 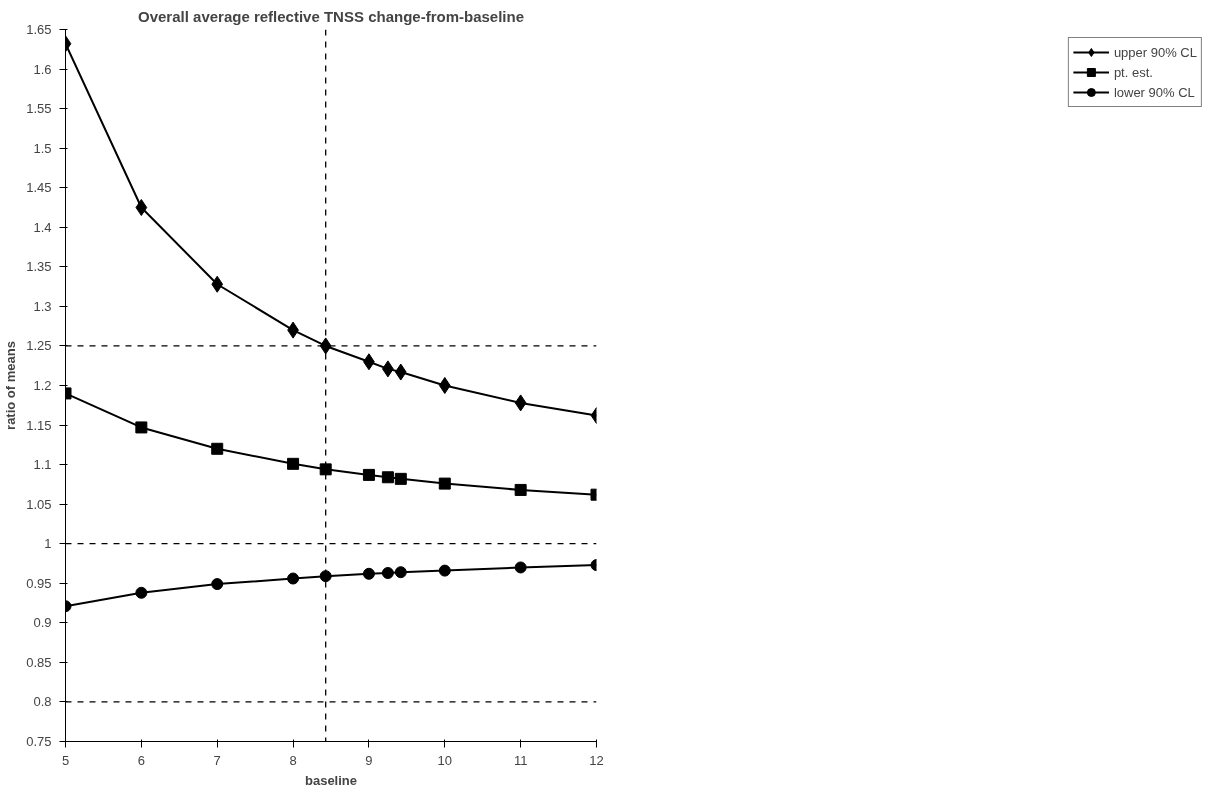 What do you see at coordinates (39, 346) in the screenshot?
I see `y-tick-label: 1.25` at bounding box center [39, 346].